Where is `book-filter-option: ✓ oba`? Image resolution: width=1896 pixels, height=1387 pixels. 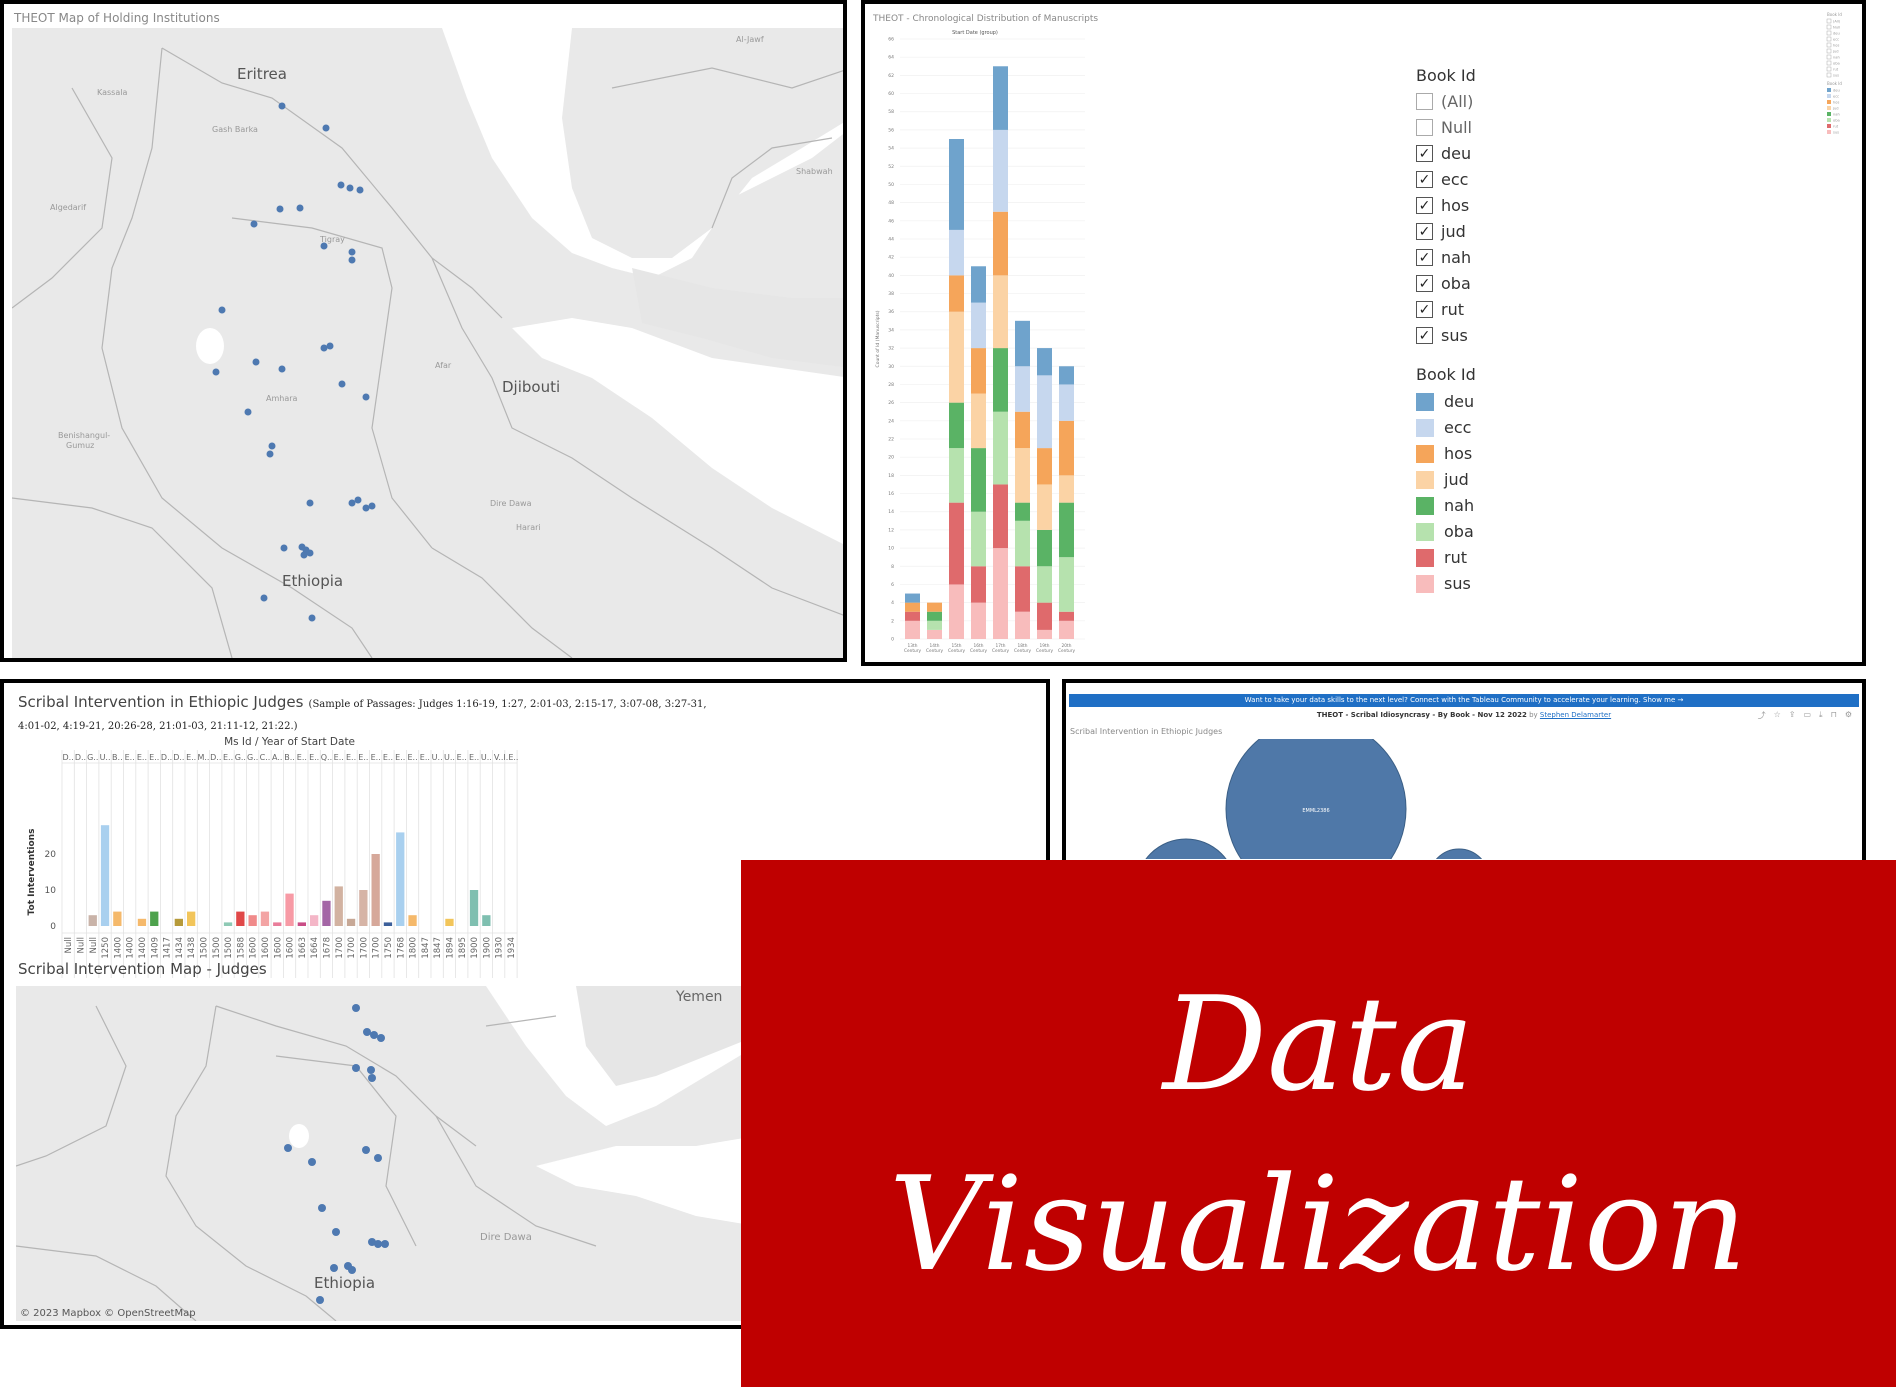 book-filter-option: ✓ oba is located at coordinates (1443, 283).